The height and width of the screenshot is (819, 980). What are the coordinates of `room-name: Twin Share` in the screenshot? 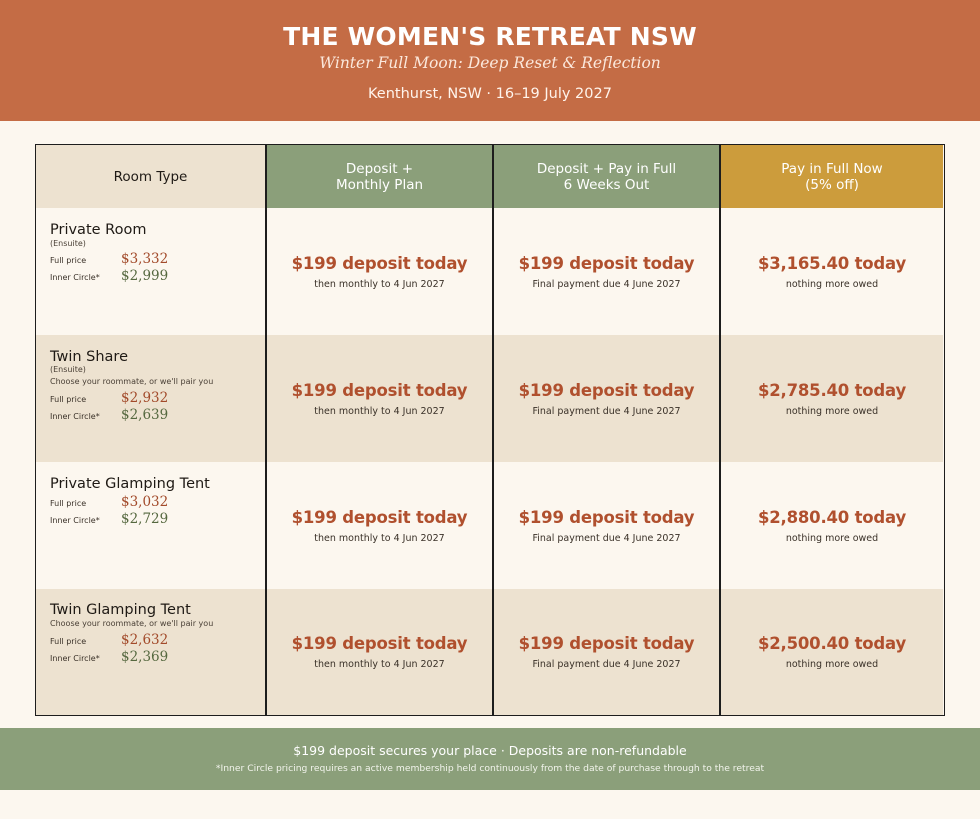 It's located at (89, 357).